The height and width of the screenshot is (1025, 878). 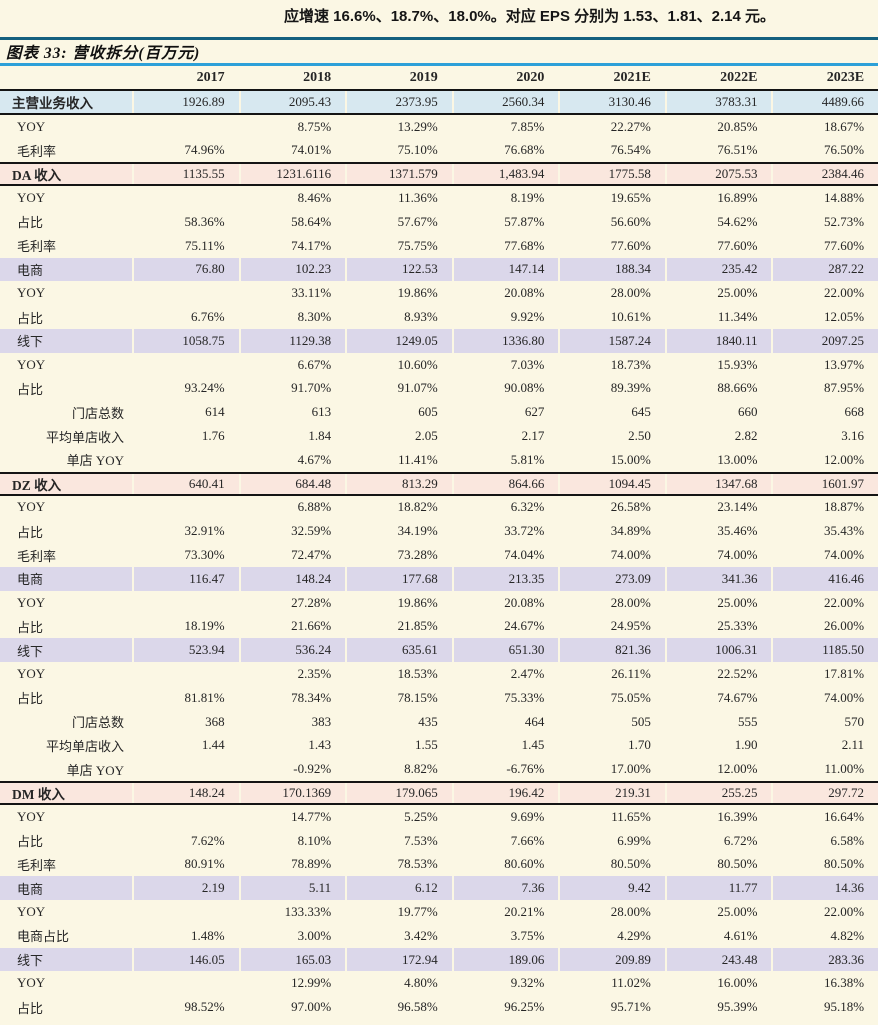 I want to click on cell-value: 96.58%, so click(x=398, y=1007).